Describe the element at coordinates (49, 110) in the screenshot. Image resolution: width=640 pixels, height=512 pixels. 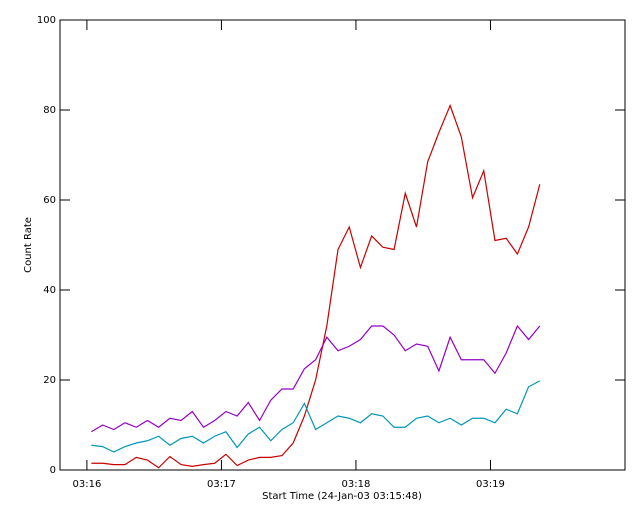
I see `y-tick-label: 80` at that location.